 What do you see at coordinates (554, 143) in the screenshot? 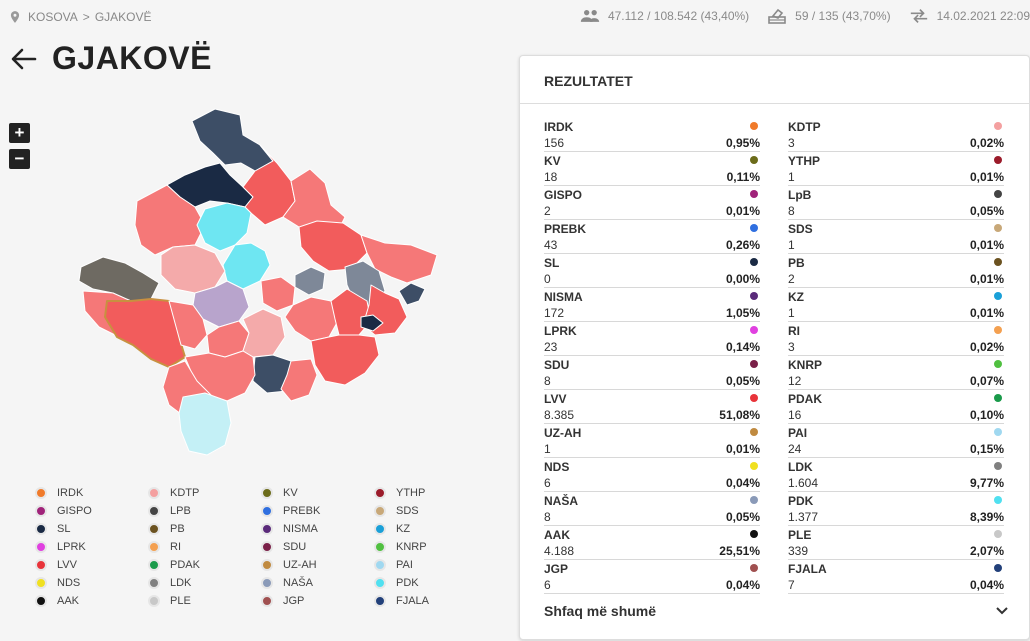
I see `result-votes: 156` at bounding box center [554, 143].